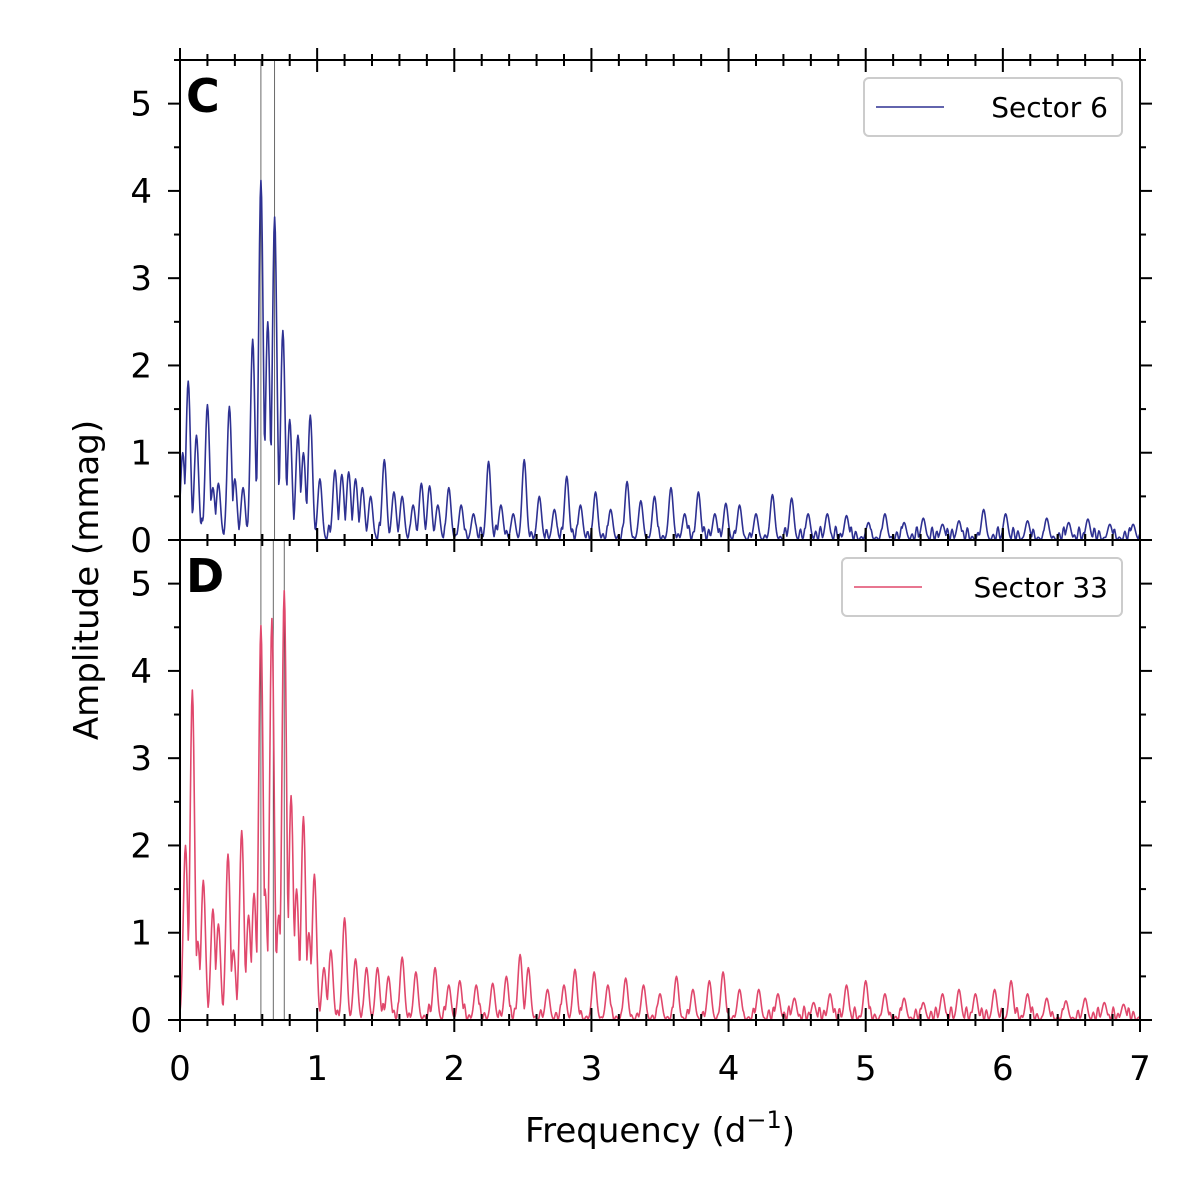  Describe the element at coordinates (1049, 107) in the screenshot. I see `legend-label: Sector 6` at that location.